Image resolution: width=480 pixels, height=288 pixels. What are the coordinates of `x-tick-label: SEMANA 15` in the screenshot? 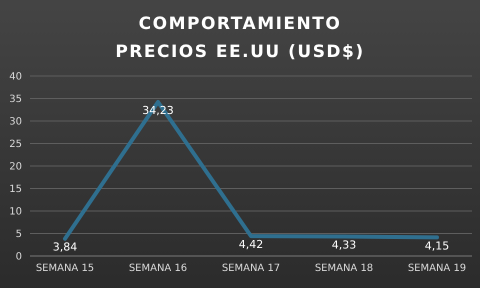 It's located at (65, 268).